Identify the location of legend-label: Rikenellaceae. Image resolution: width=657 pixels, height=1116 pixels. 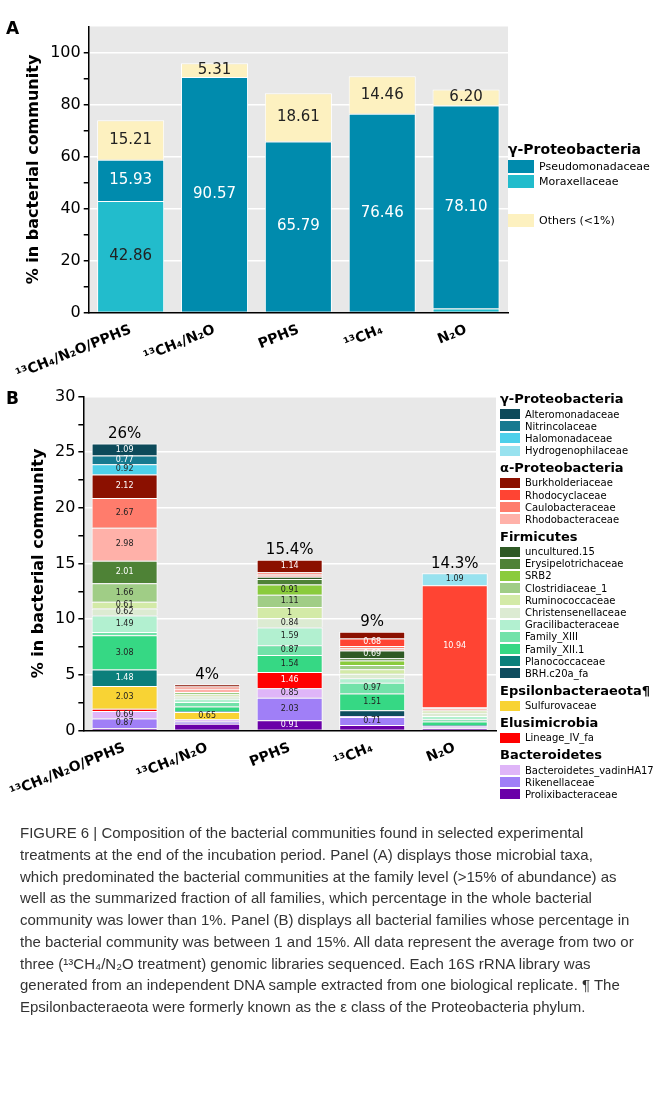
(560, 782).